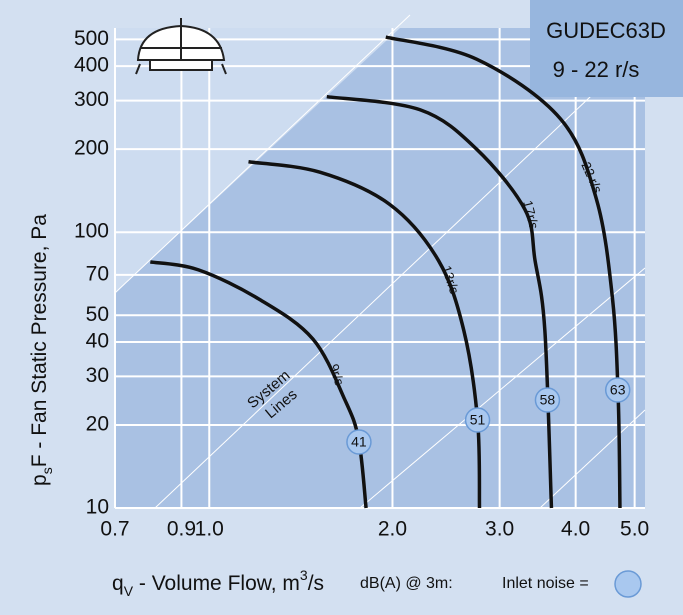  What do you see at coordinates (47, 470) in the screenshot?
I see `label-part: s` at bounding box center [47, 470].